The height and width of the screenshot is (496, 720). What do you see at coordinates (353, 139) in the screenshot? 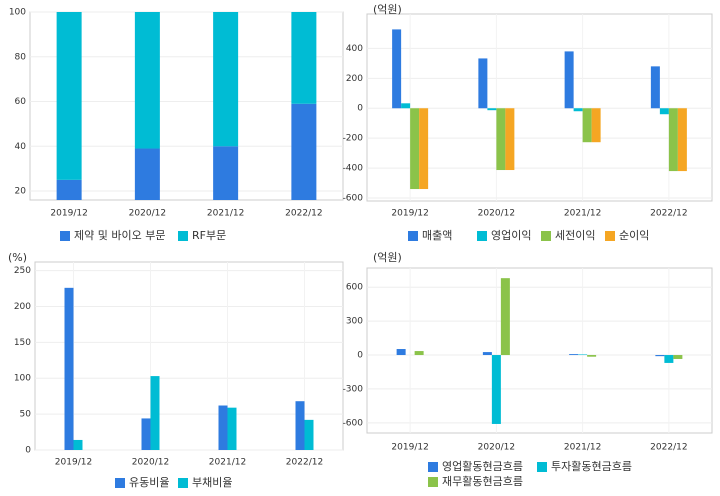
I see `y-tick-label: -200` at bounding box center [353, 139].